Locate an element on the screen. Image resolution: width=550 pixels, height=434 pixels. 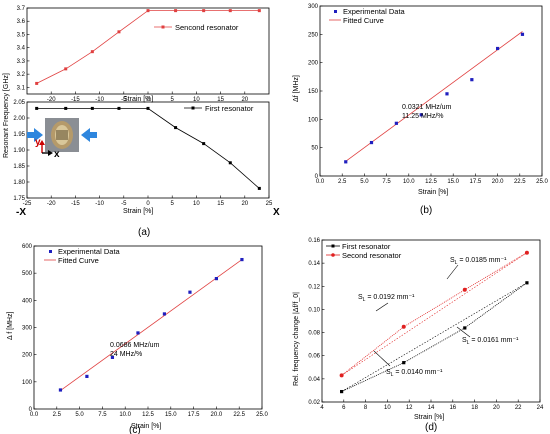
panel-d-xtick-label: 10 is located at coordinates (387, 408).